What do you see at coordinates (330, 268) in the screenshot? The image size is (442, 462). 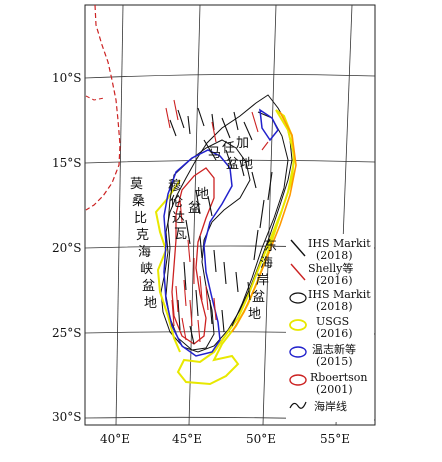 I see `legend-label: Shelly等` at bounding box center [330, 268].